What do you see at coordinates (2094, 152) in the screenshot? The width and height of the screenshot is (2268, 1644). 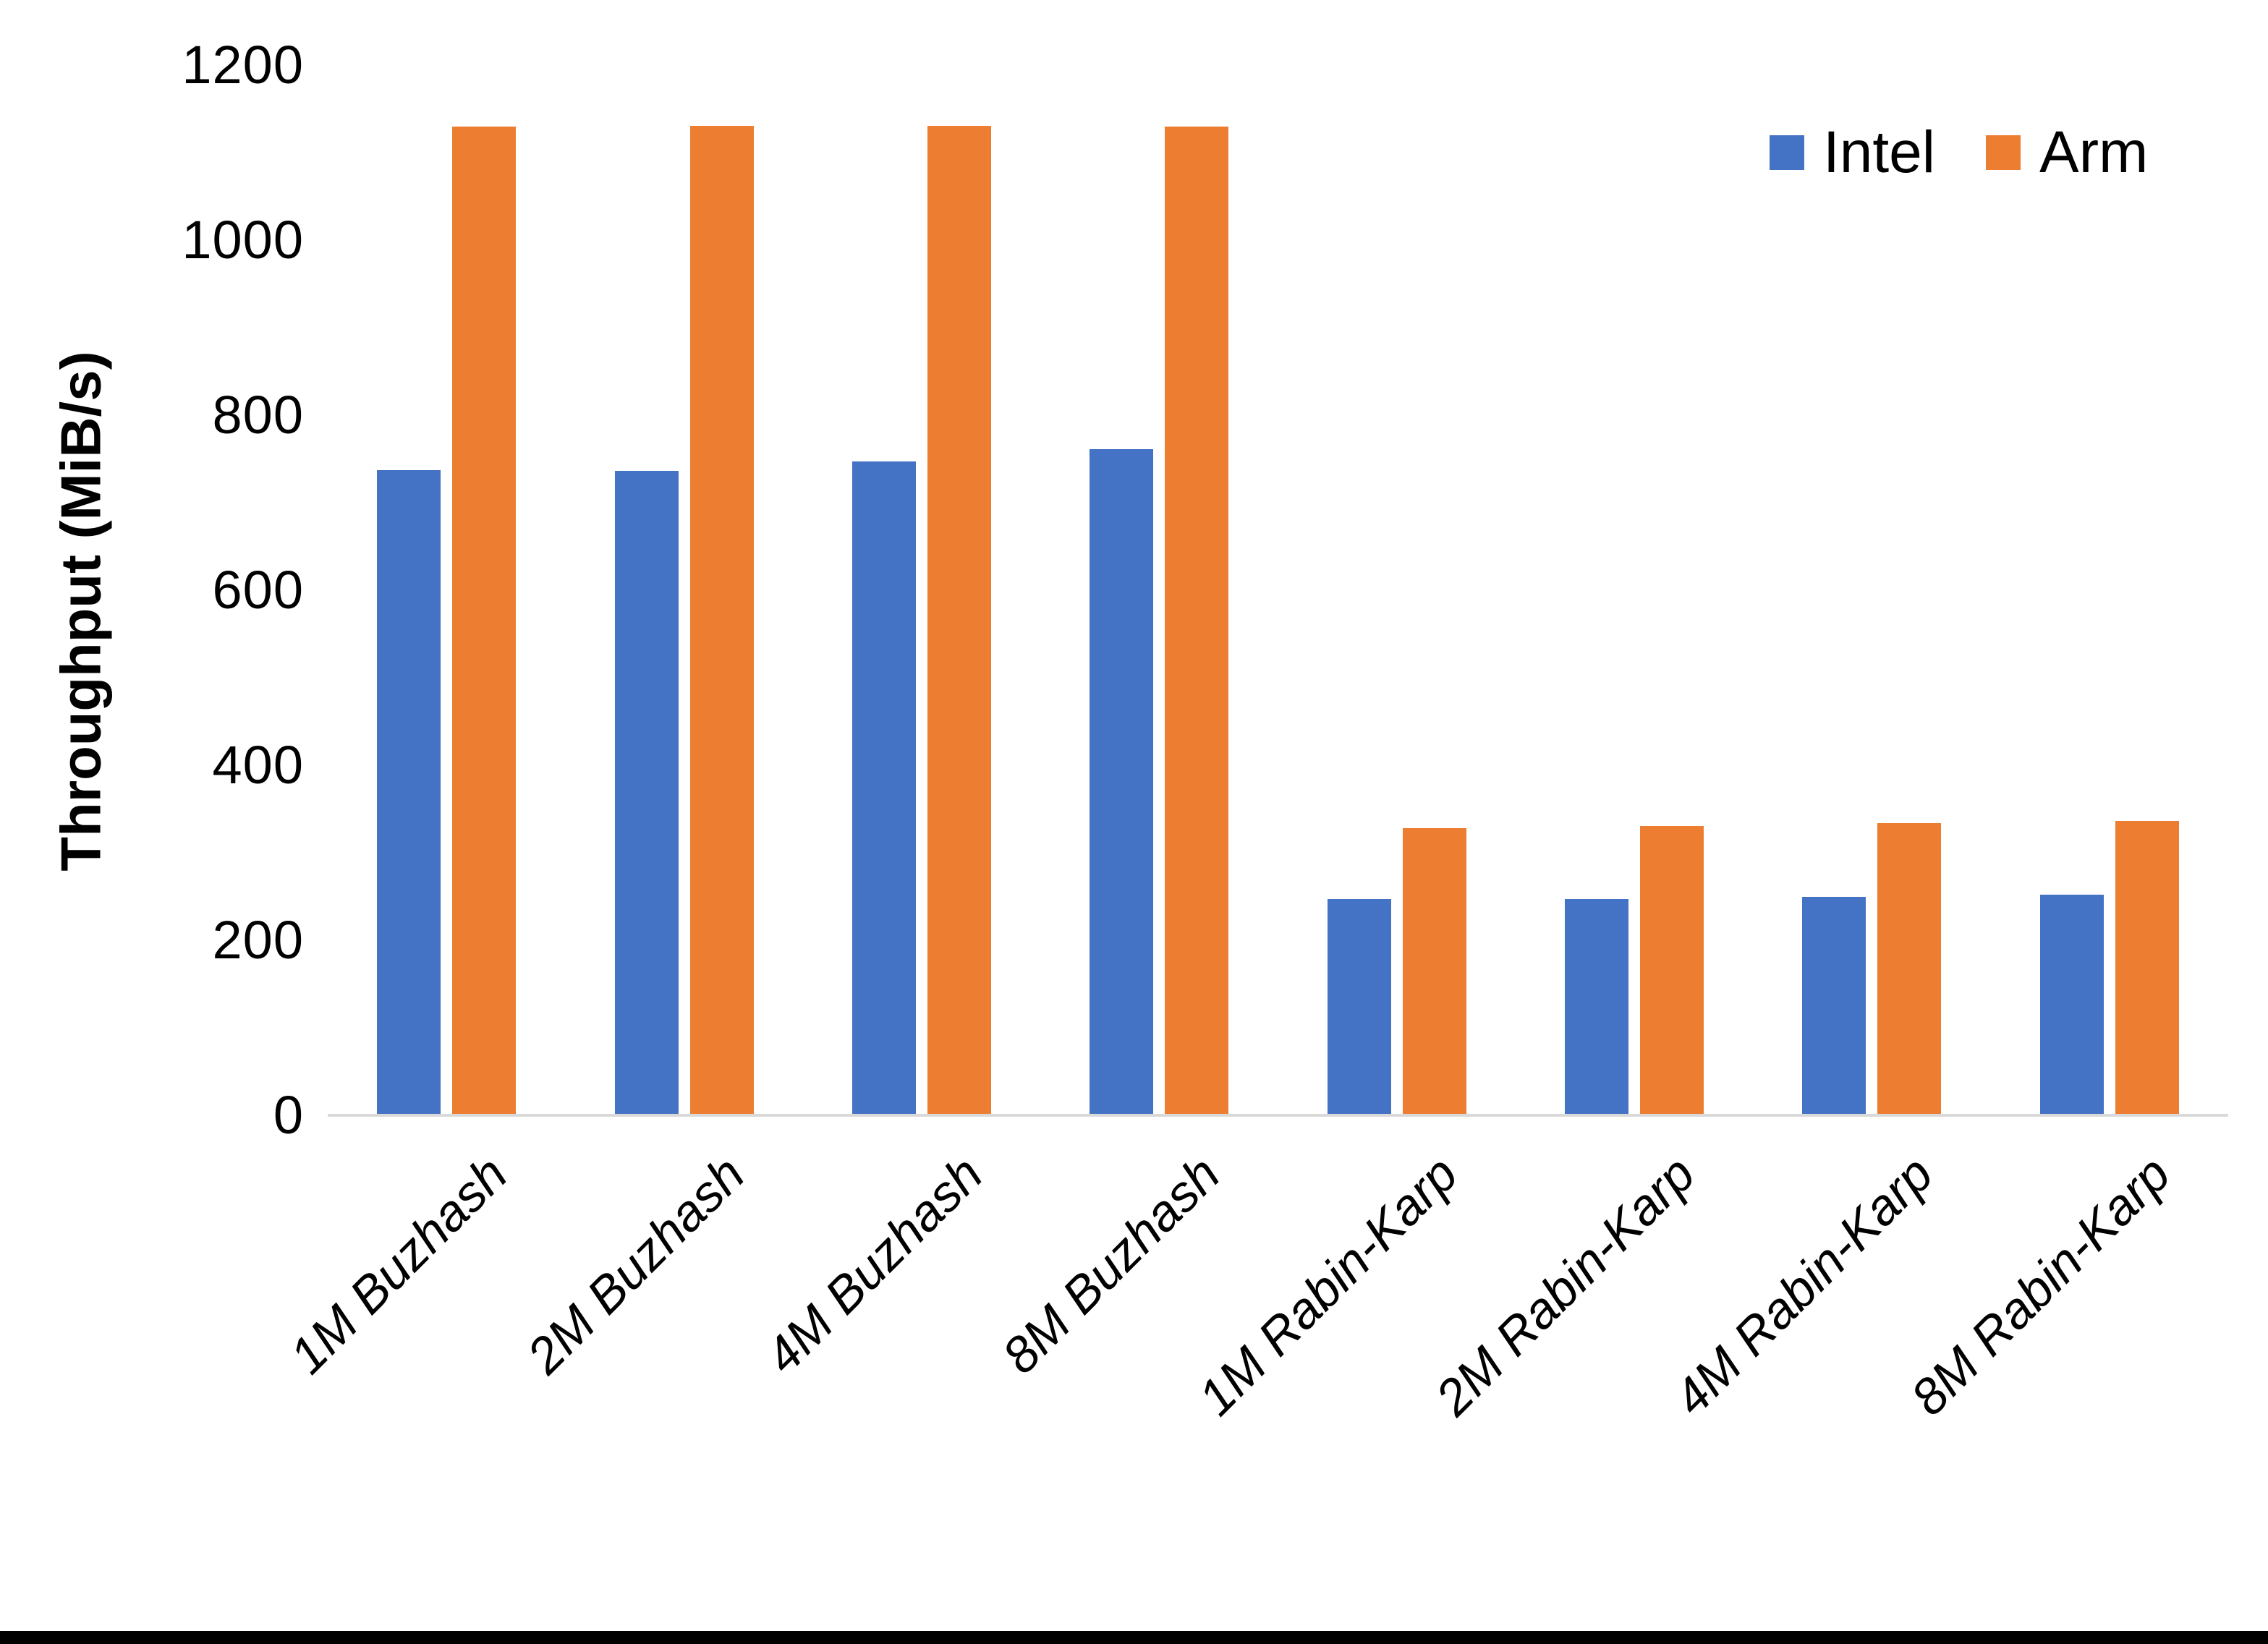 I see `legend-label-arm: Arm` at bounding box center [2094, 152].